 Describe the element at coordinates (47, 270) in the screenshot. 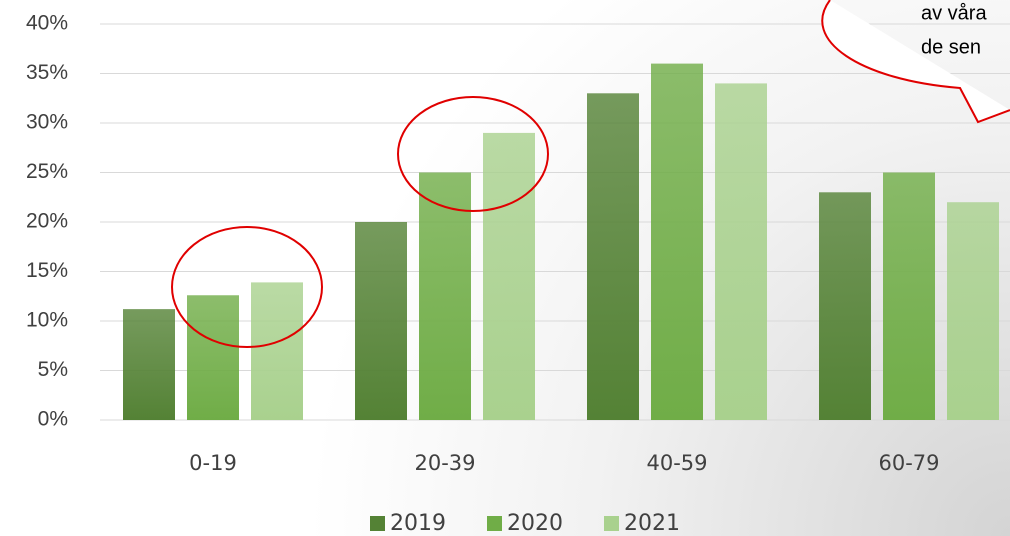

I see `y-tick-label: 15%` at that location.